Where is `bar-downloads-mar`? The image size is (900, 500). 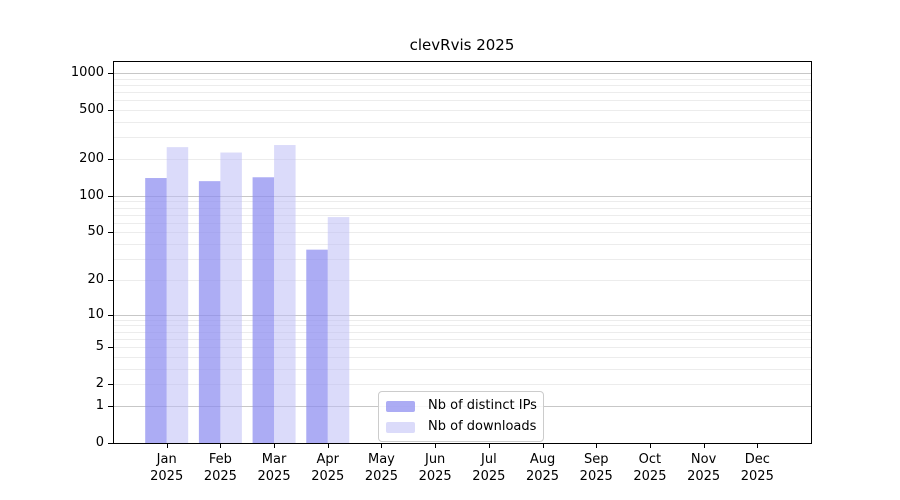
bar-downloads-mar is located at coordinates (285, 294).